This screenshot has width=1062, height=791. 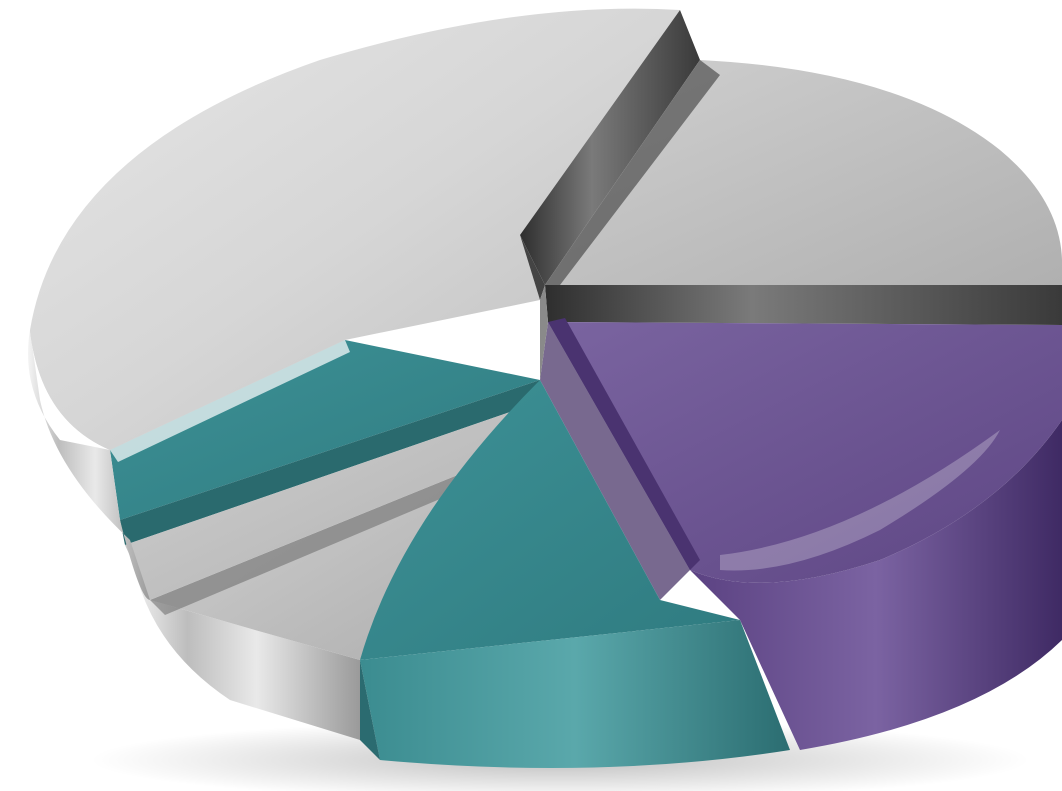 I want to click on left-teal-slice, so click(x=327, y=470).